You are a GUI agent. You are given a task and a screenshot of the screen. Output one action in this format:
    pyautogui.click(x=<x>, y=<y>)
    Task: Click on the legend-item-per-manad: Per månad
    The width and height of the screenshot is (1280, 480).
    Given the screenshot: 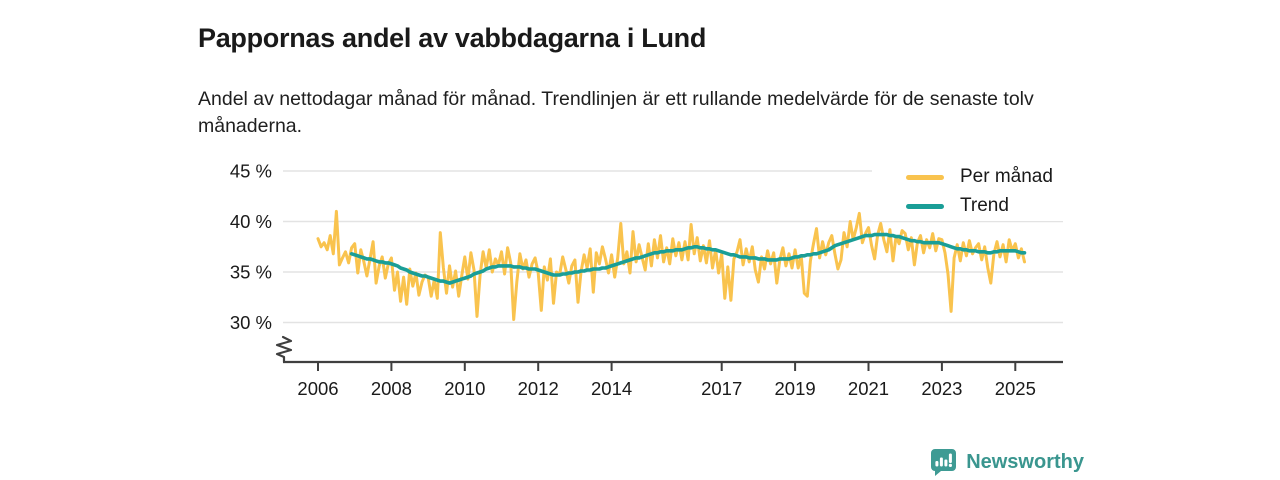 What is the action you would take?
    pyautogui.click(x=979, y=177)
    